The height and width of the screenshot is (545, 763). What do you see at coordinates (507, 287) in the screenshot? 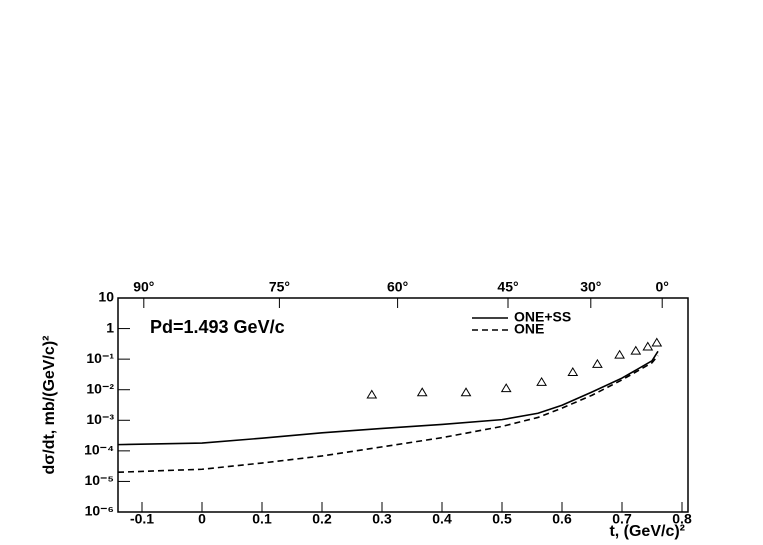
I see `top-tick-label: 45°` at bounding box center [507, 287].